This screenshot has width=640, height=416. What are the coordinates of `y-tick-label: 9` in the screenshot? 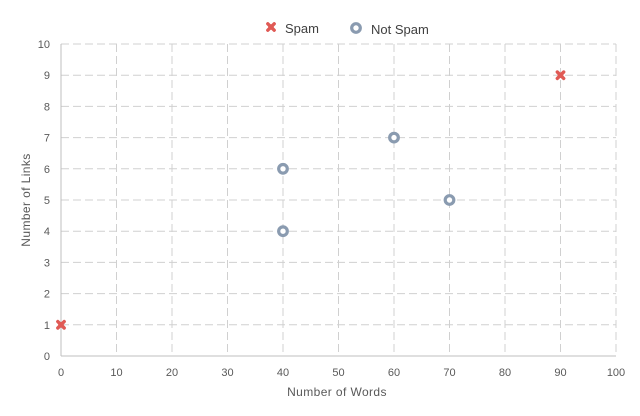 It's located at (47, 76).